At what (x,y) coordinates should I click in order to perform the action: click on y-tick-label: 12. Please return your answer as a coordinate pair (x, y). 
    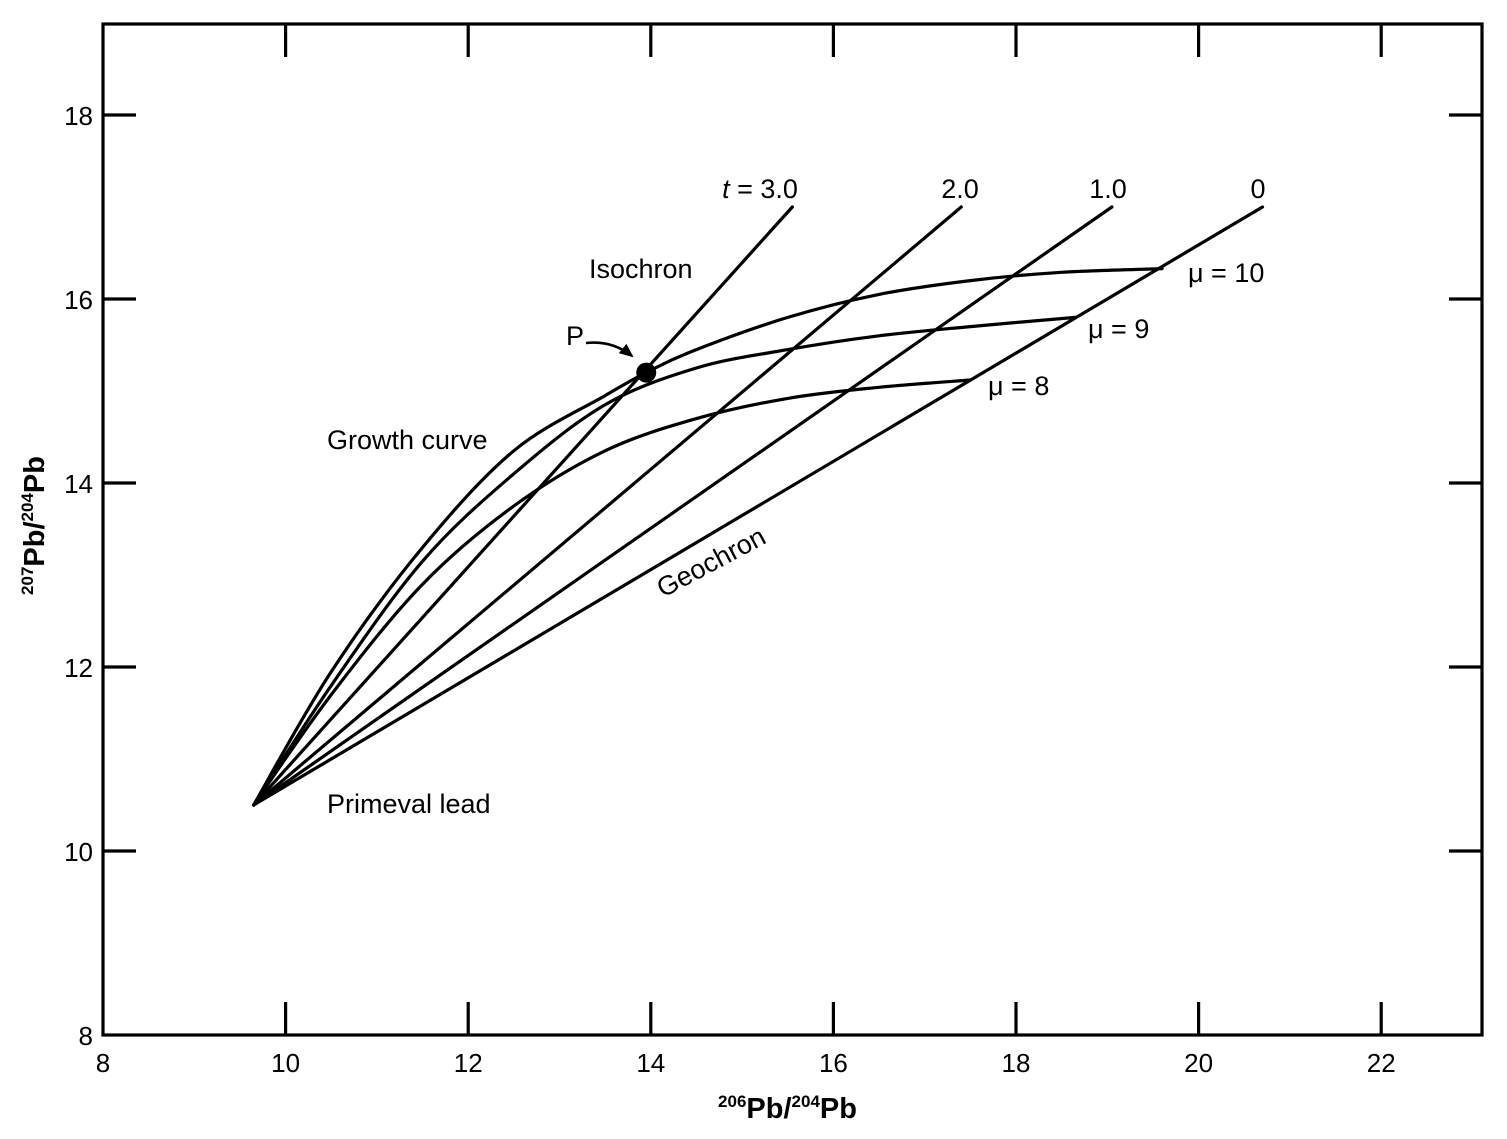
    Looking at the image, I should click on (78, 668).